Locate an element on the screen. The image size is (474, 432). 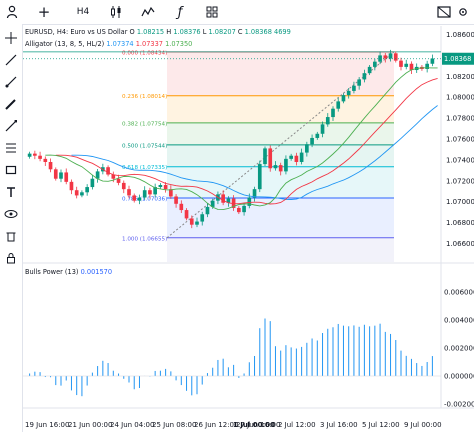
rectangle-icon is located at coordinates (11, 170).